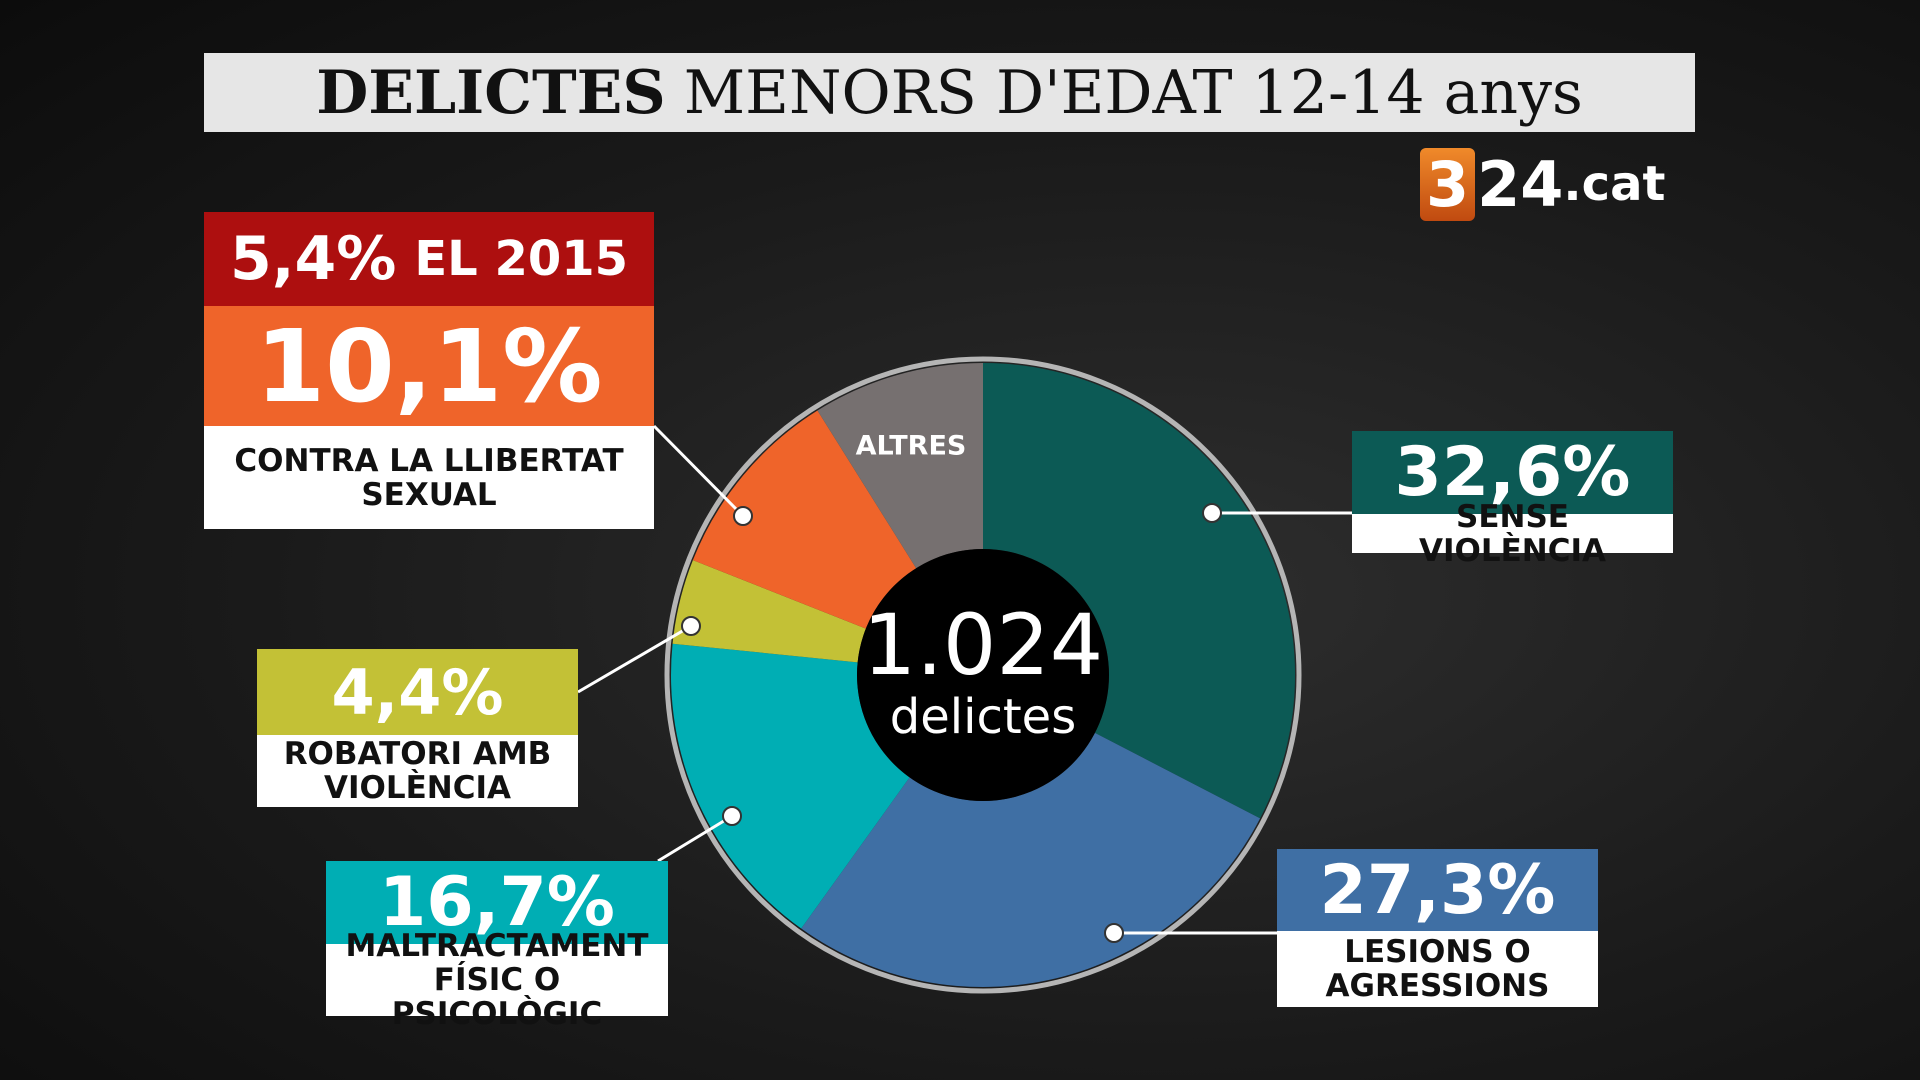 The height and width of the screenshot is (1080, 1920). I want to click on label-card: 10,1% CONTRA LA LLIBERTAT SEXUAL, so click(429, 417).